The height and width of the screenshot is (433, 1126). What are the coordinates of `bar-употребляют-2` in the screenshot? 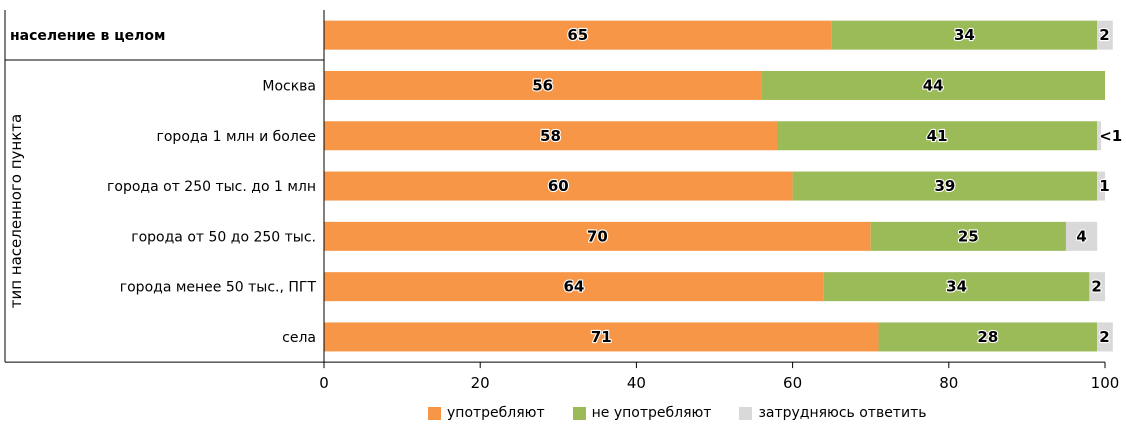 It's located at (550, 136).